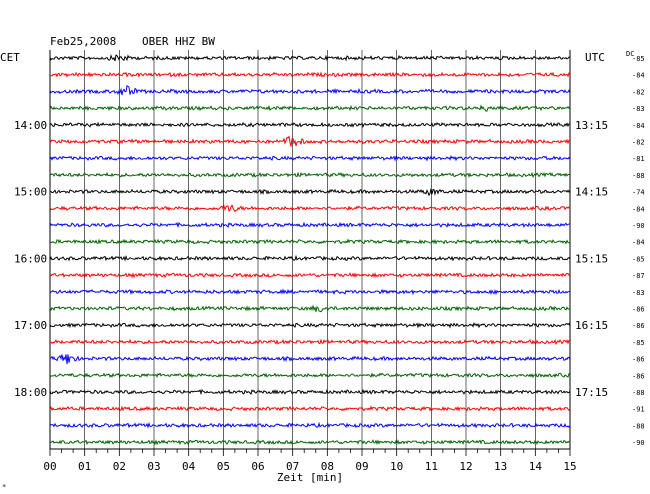 The width and height of the screenshot is (650, 494). Describe the element at coordinates (638, 276) in the screenshot. I see `dc-offset-label: -87` at that location.